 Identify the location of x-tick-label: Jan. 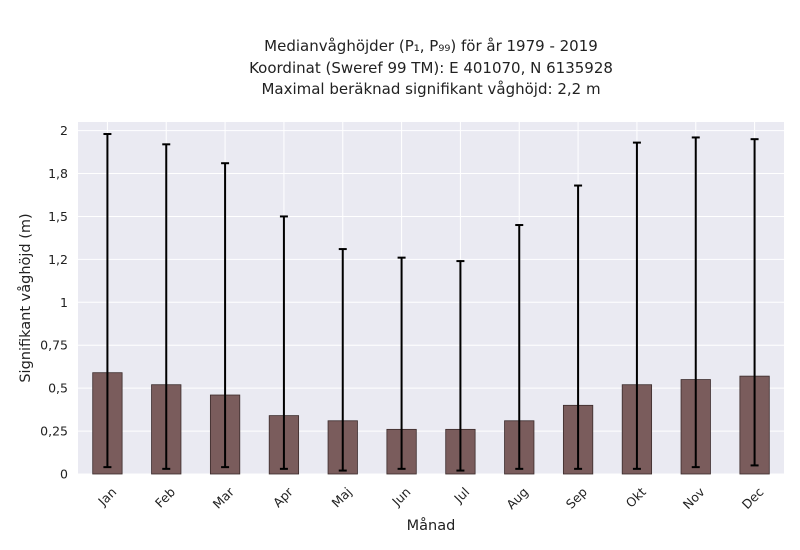
(106, 496).